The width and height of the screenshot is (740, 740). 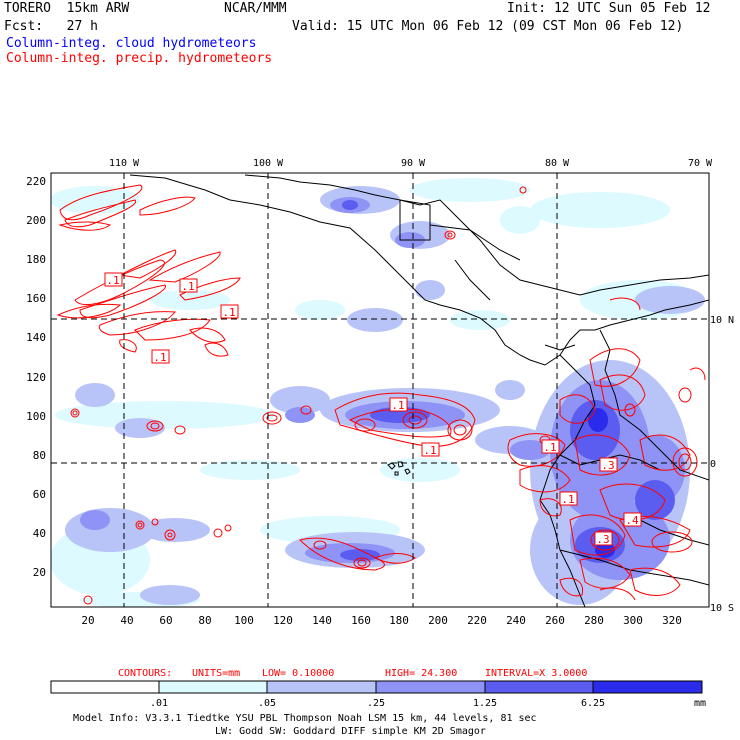 I want to click on longitude-labels: 110 W 100 W 90 W 80 W 70 W, so click(x=411, y=163).